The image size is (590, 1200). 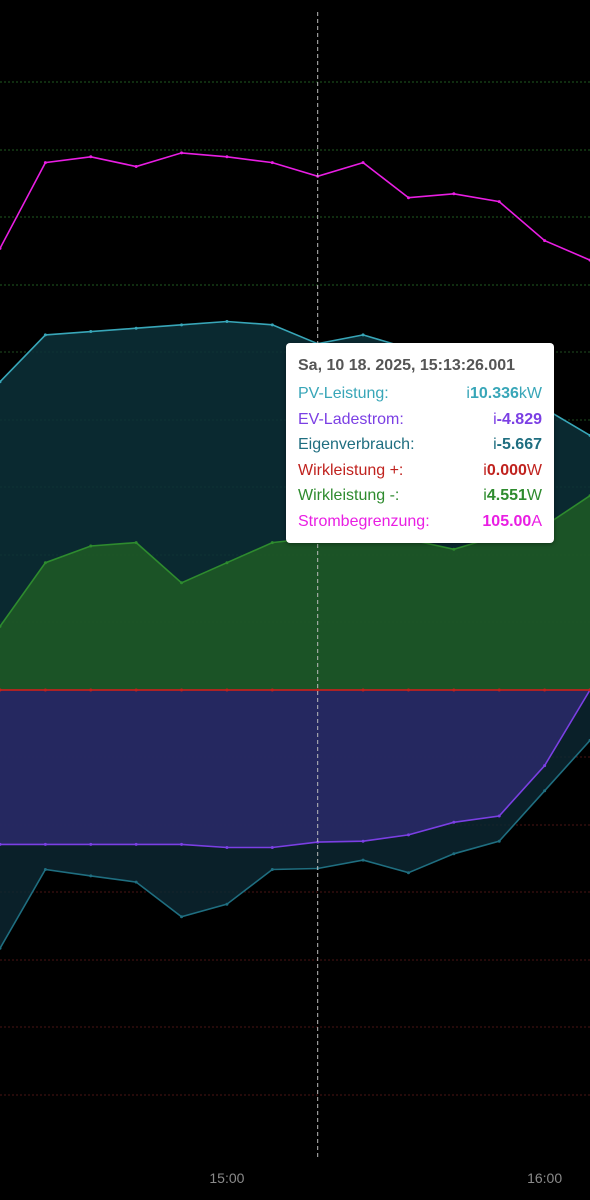 What do you see at coordinates (420, 420) in the screenshot?
I see `tooltip-row: EV-Ladestrom: i-4.829` at bounding box center [420, 420].